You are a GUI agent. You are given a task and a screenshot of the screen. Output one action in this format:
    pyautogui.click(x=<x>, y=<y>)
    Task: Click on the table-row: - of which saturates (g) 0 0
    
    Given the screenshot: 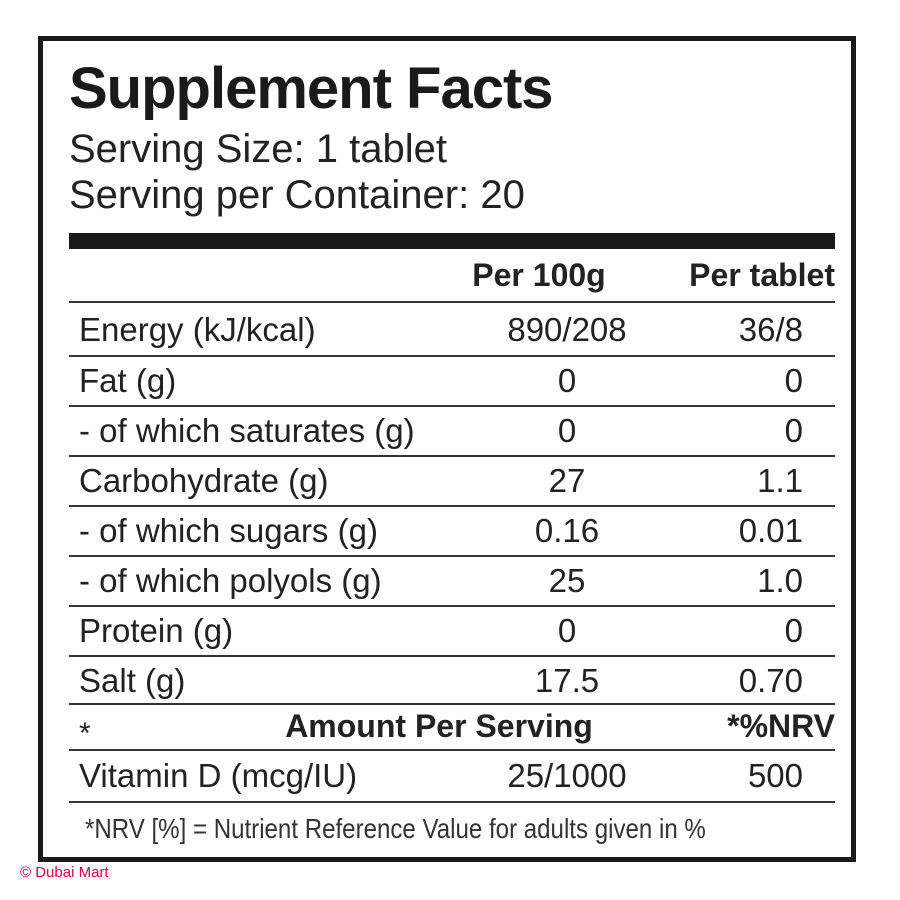 What is the action you would take?
    pyautogui.click(x=452, y=432)
    